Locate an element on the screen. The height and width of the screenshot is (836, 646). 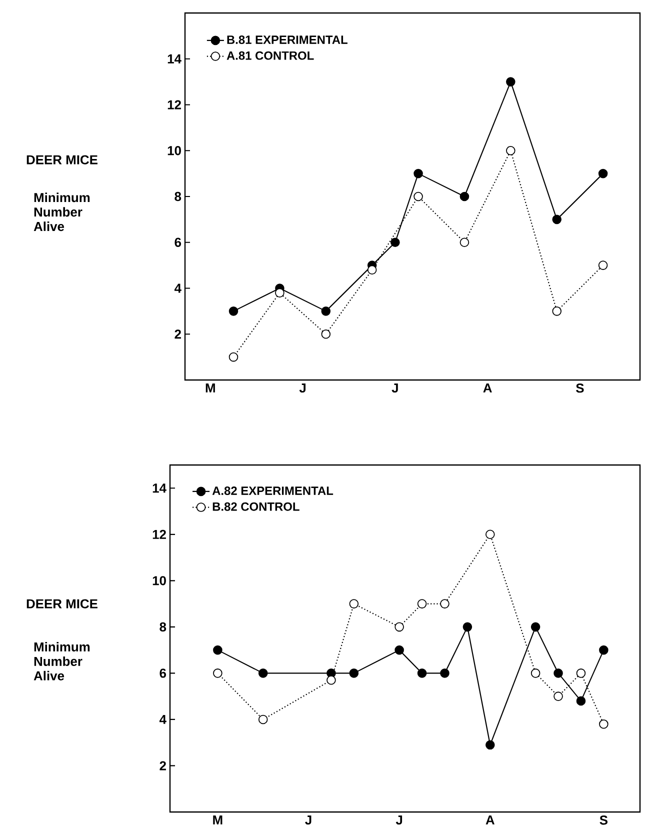
legend-label: A.82 EXPERIMENTAL is located at coordinates (273, 490).